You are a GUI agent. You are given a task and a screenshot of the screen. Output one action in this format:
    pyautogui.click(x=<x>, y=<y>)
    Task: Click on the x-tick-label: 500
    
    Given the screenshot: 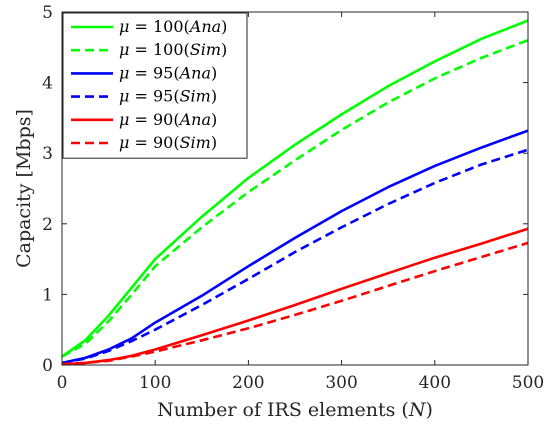 What is the action you would take?
    pyautogui.click(x=528, y=383)
    